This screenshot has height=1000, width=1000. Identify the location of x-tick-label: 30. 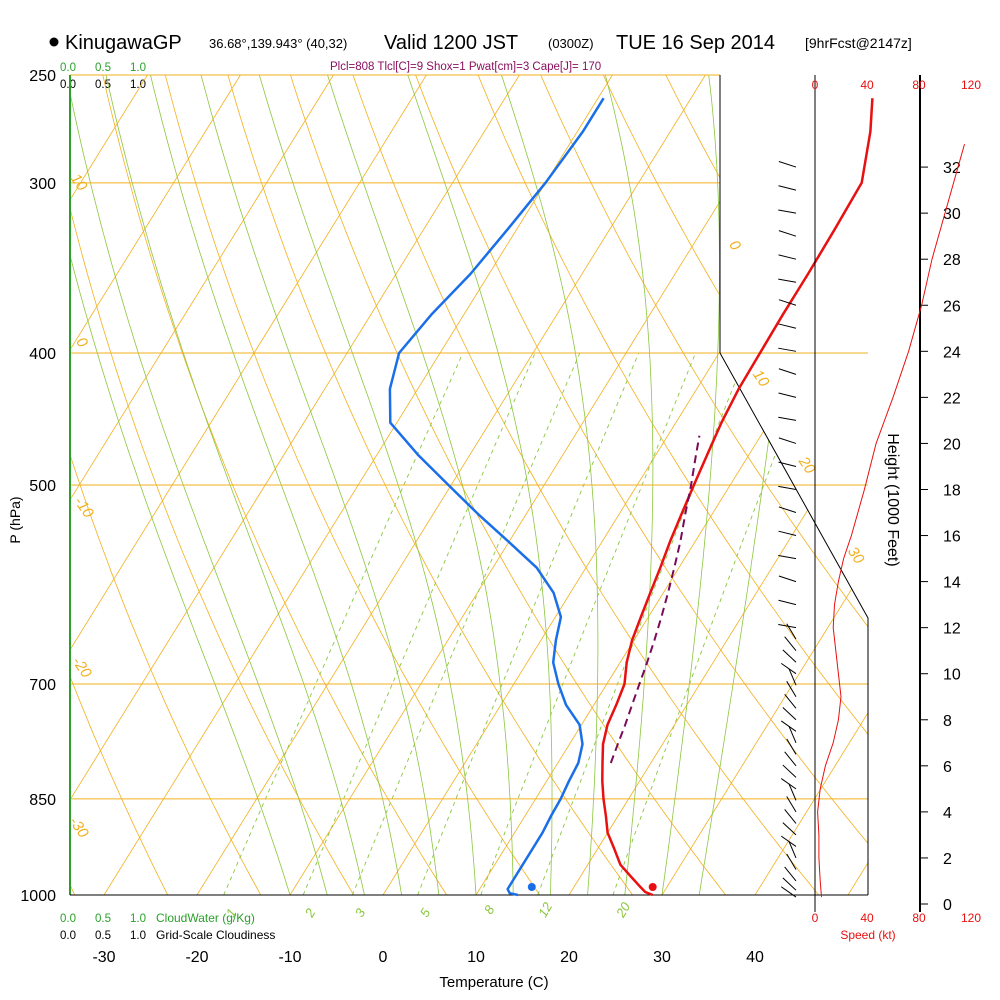
(662, 957).